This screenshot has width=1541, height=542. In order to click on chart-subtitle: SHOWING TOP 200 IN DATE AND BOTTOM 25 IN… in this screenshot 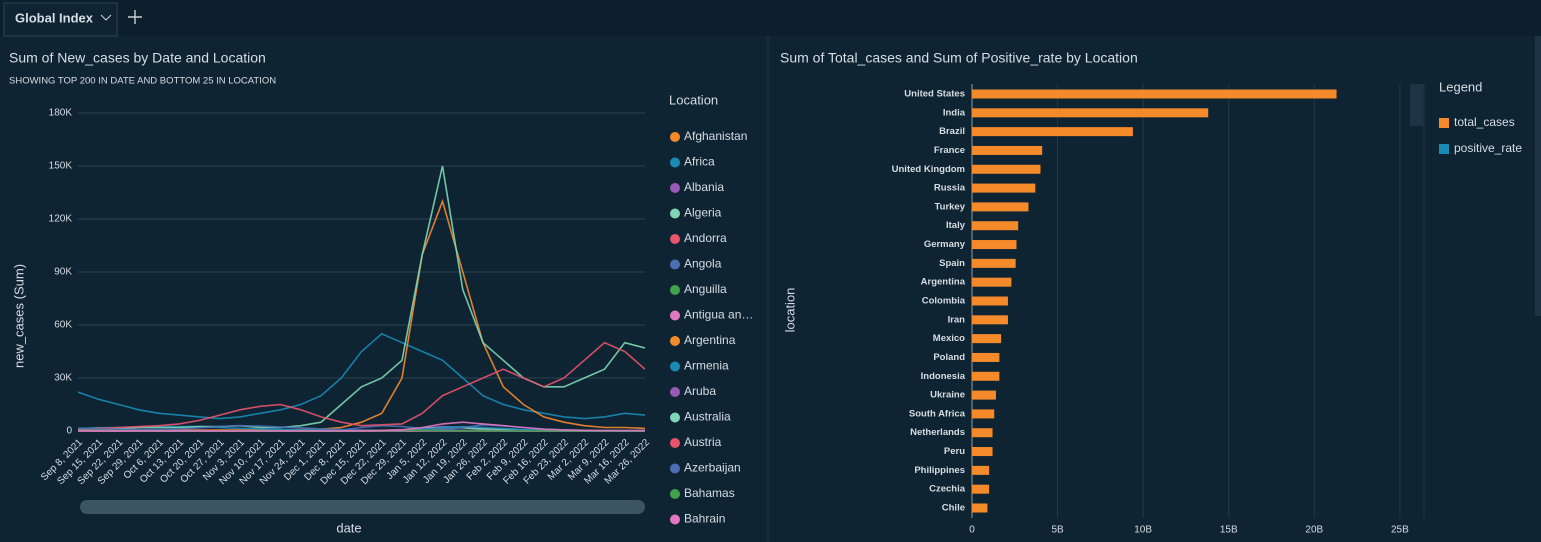, I will do `click(142, 81)`.